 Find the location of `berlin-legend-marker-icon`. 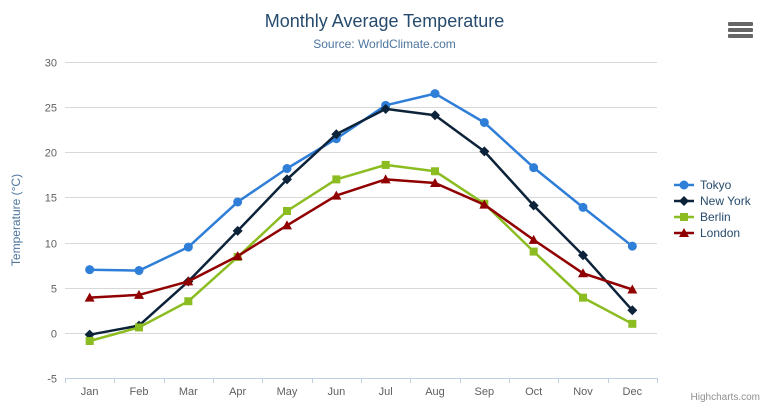

berlin-legend-marker-icon is located at coordinates (684, 217).